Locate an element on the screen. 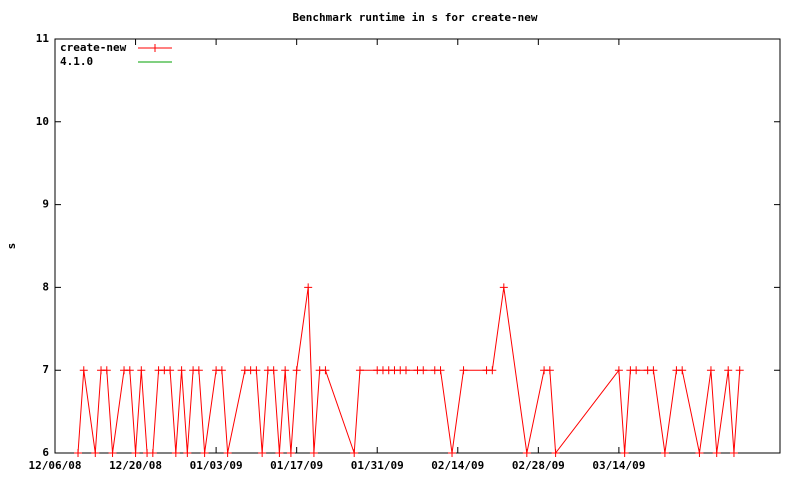 This screenshot has height=480, width=800. x-tick-label: 12/06/08 is located at coordinates (55, 465).